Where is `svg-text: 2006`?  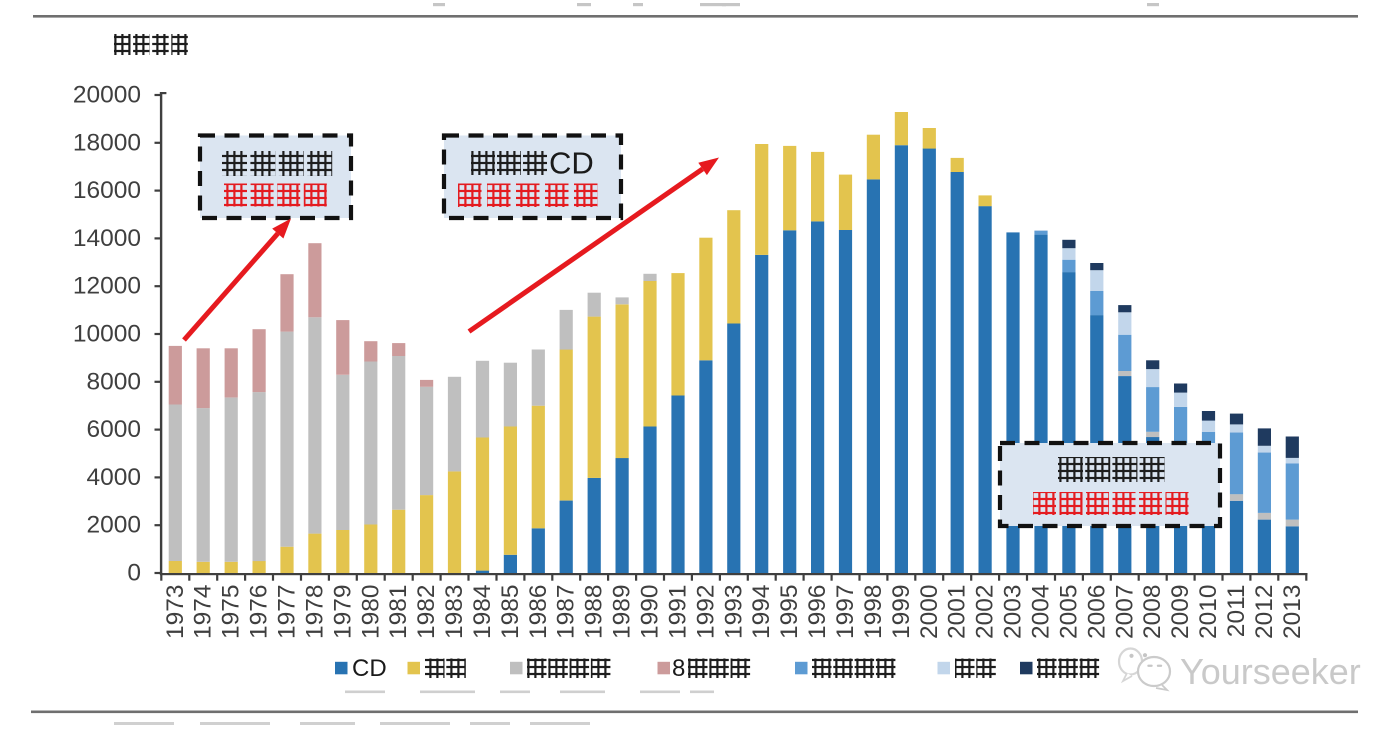 svg-text: 2006 is located at coordinates (1096, 612).